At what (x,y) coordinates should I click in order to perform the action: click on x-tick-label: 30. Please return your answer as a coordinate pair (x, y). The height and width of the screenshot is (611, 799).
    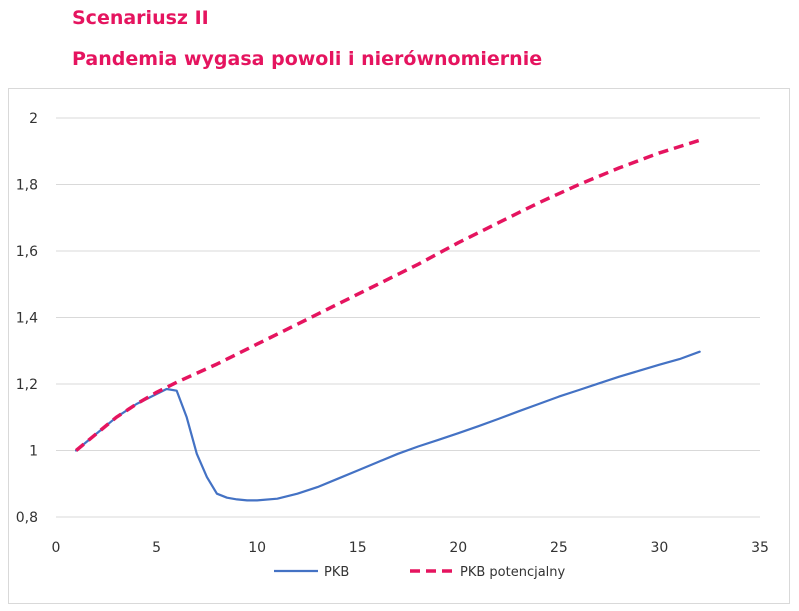
    Looking at the image, I should click on (660, 548).